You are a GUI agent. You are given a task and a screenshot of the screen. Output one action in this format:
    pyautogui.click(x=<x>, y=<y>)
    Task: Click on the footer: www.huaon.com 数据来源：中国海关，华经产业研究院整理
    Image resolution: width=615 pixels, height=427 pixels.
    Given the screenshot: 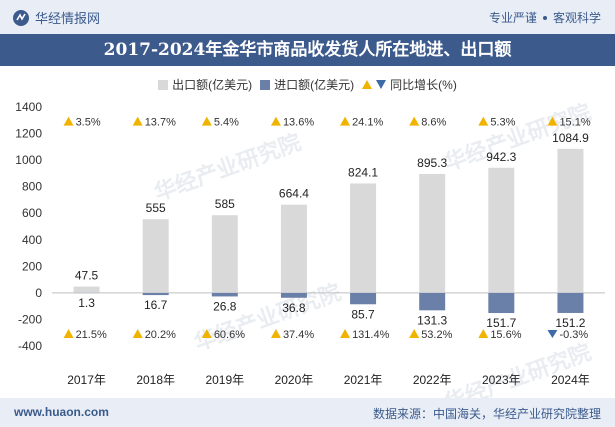 What is the action you would take?
    pyautogui.click(x=307, y=412)
    